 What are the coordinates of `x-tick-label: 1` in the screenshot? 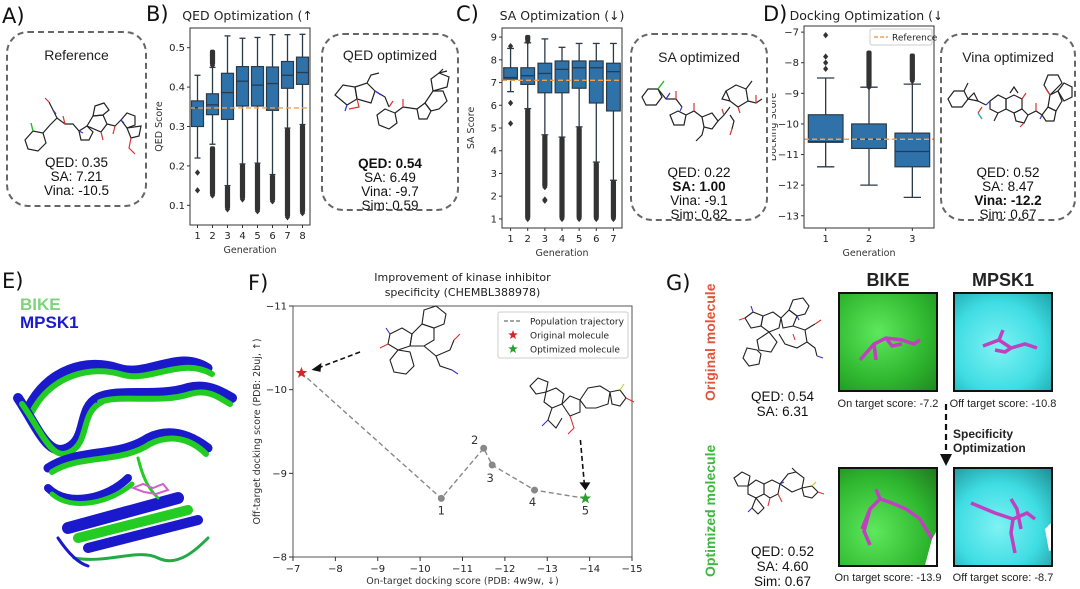 It's located at (510, 239).